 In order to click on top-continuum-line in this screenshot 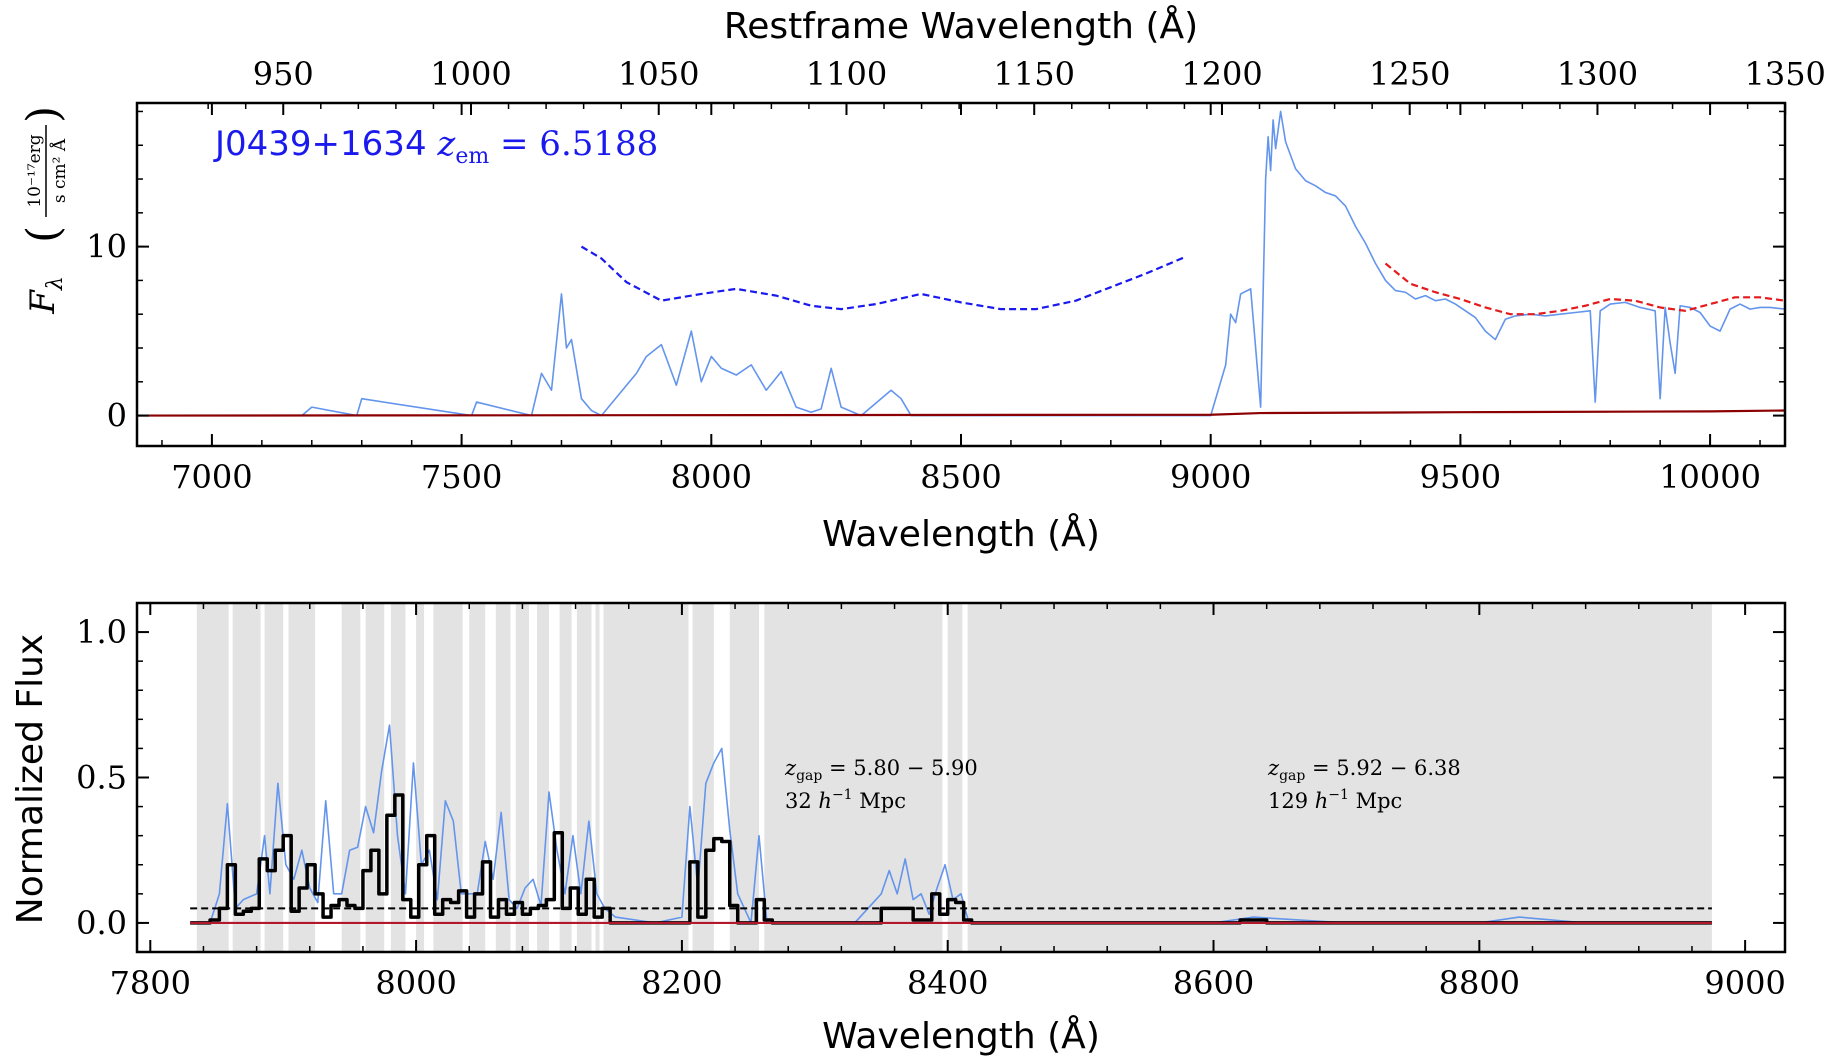, I will do `click(1584, 289)`.